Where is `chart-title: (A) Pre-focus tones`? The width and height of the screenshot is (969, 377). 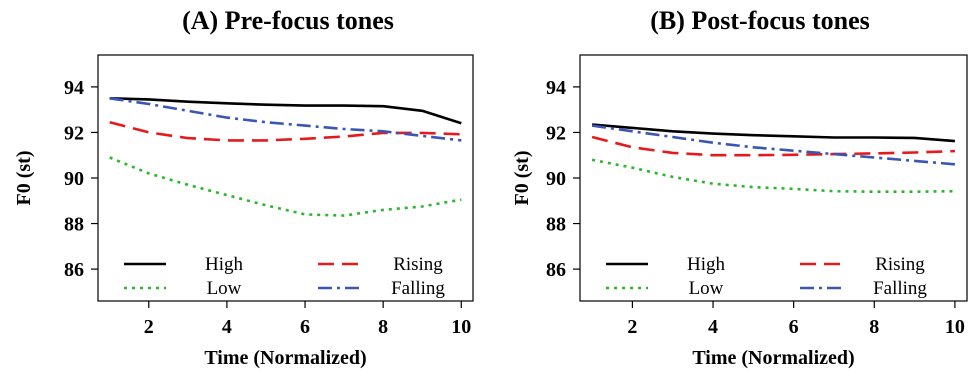
chart-title: (A) Pre-focus tones is located at coordinates (288, 20).